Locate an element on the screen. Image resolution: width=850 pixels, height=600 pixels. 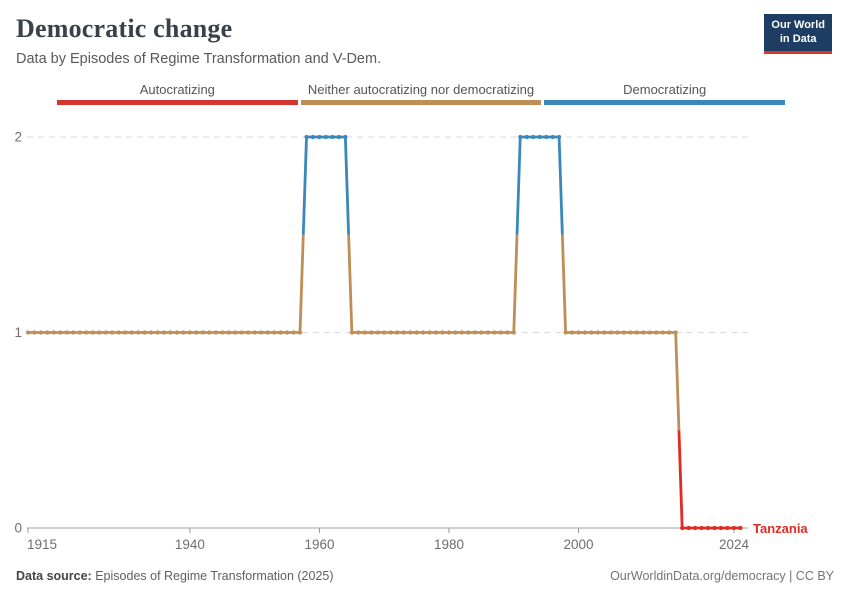
y-tick-label: 1 is located at coordinates (18, 332).